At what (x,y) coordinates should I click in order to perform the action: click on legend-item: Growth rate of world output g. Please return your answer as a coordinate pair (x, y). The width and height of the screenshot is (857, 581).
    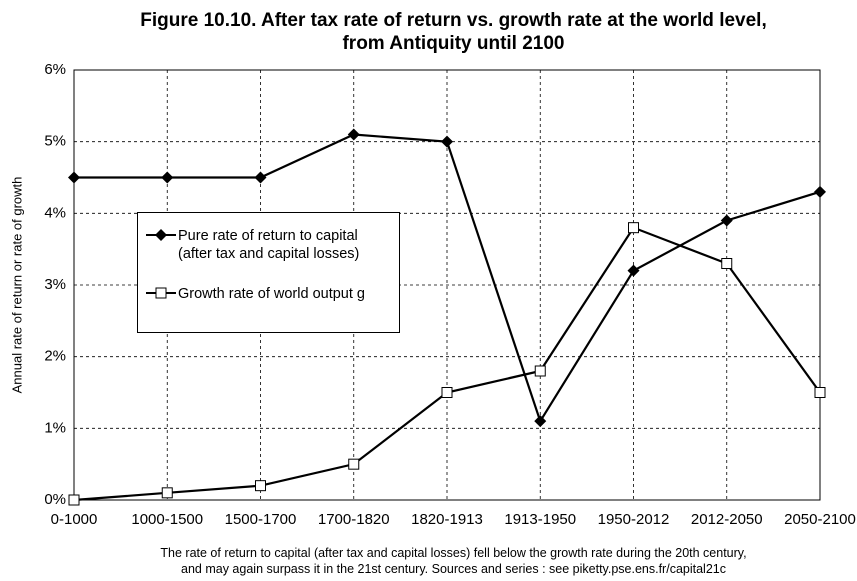
    Looking at the image, I should click on (269, 294).